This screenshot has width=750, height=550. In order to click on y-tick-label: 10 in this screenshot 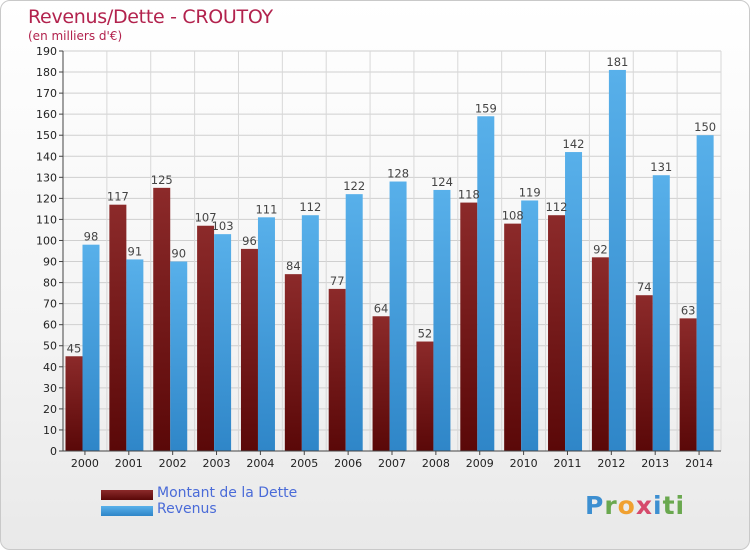, I will do `click(50, 430)`.